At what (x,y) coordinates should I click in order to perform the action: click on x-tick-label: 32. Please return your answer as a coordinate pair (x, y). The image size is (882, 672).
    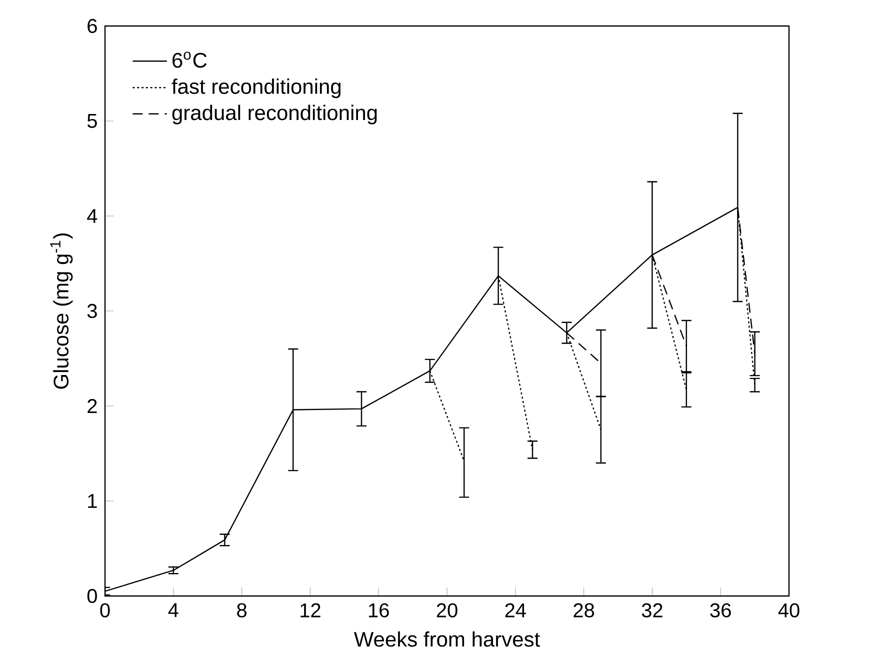
    Looking at the image, I should click on (652, 610).